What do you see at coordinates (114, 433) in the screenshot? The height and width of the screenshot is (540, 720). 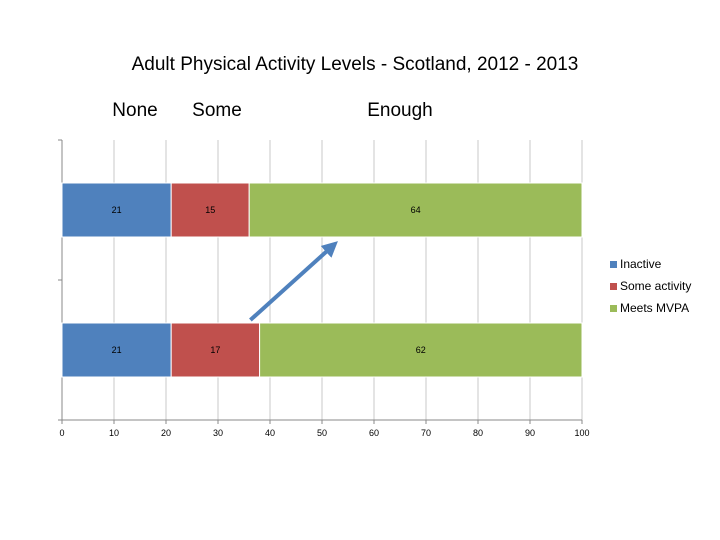 I see `x-tick-label: 10` at bounding box center [114, 433].